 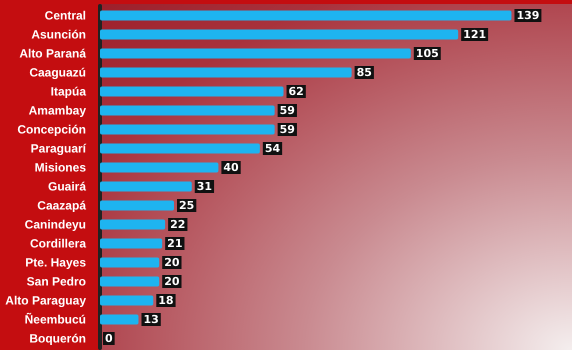 What do you see at coordinates (57, 339) in the screenshot?
I see `y-tick-label: Boquerón` at bounding box center [57, 339].